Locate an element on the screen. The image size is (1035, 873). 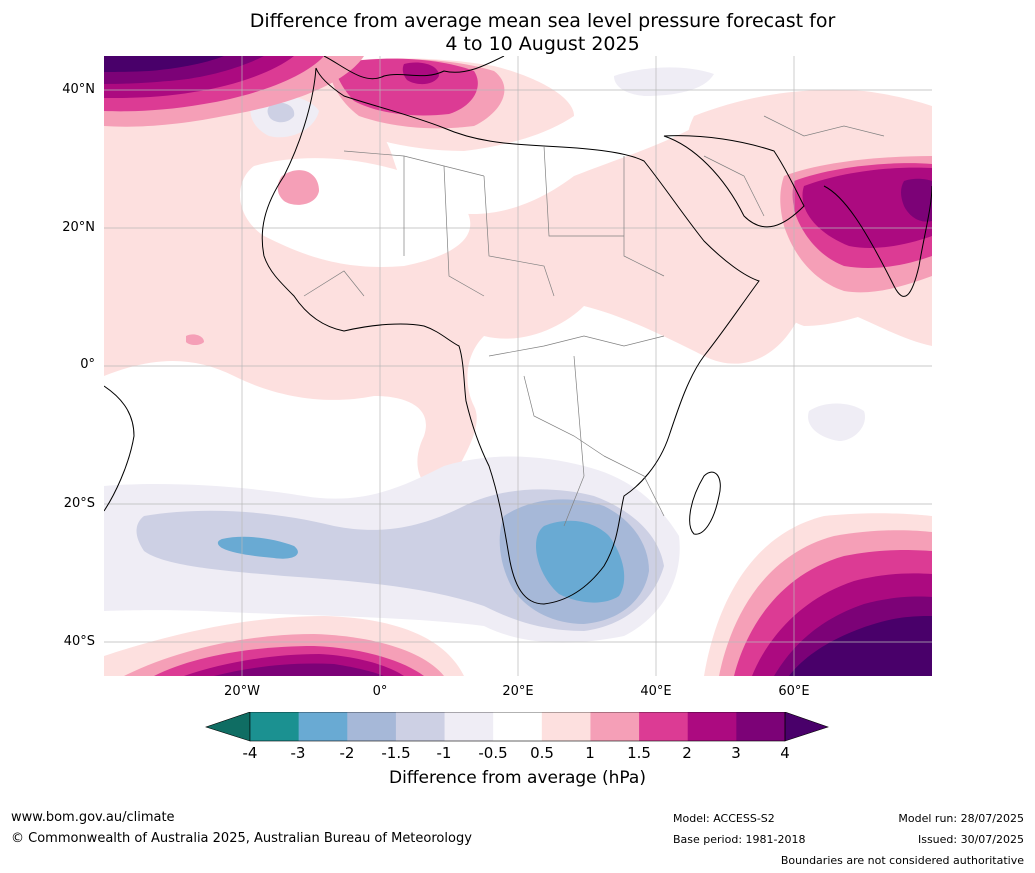
colorbar-over-arrow is located at coordinates (806, 727).